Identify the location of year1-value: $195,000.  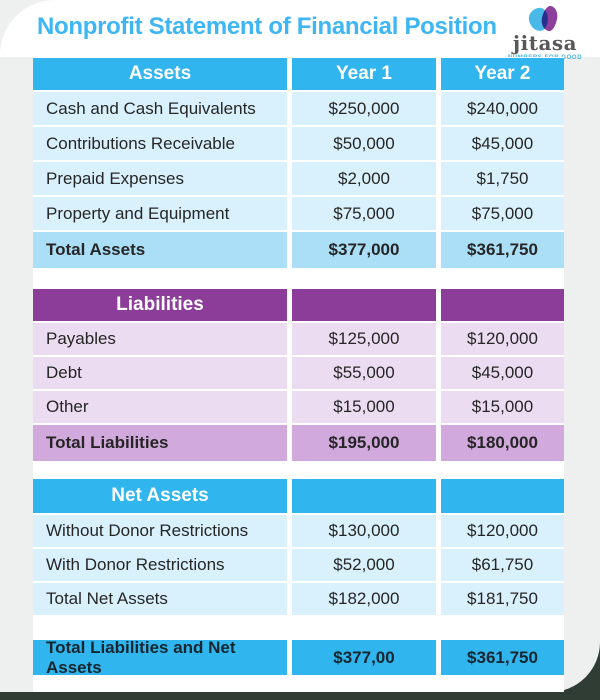
(364, 443).